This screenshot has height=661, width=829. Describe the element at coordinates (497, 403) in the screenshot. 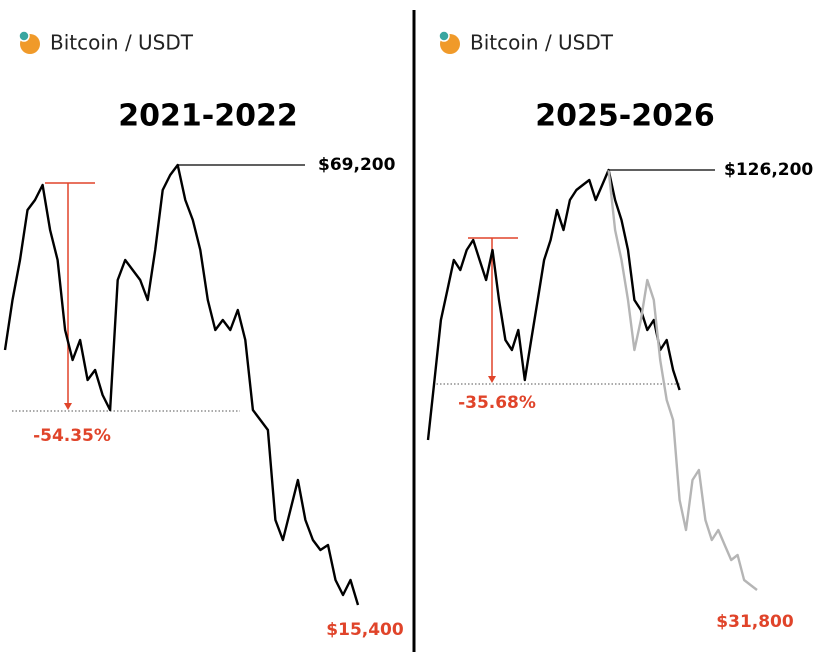

I see `drawdown-label: -35.68%` at that location.